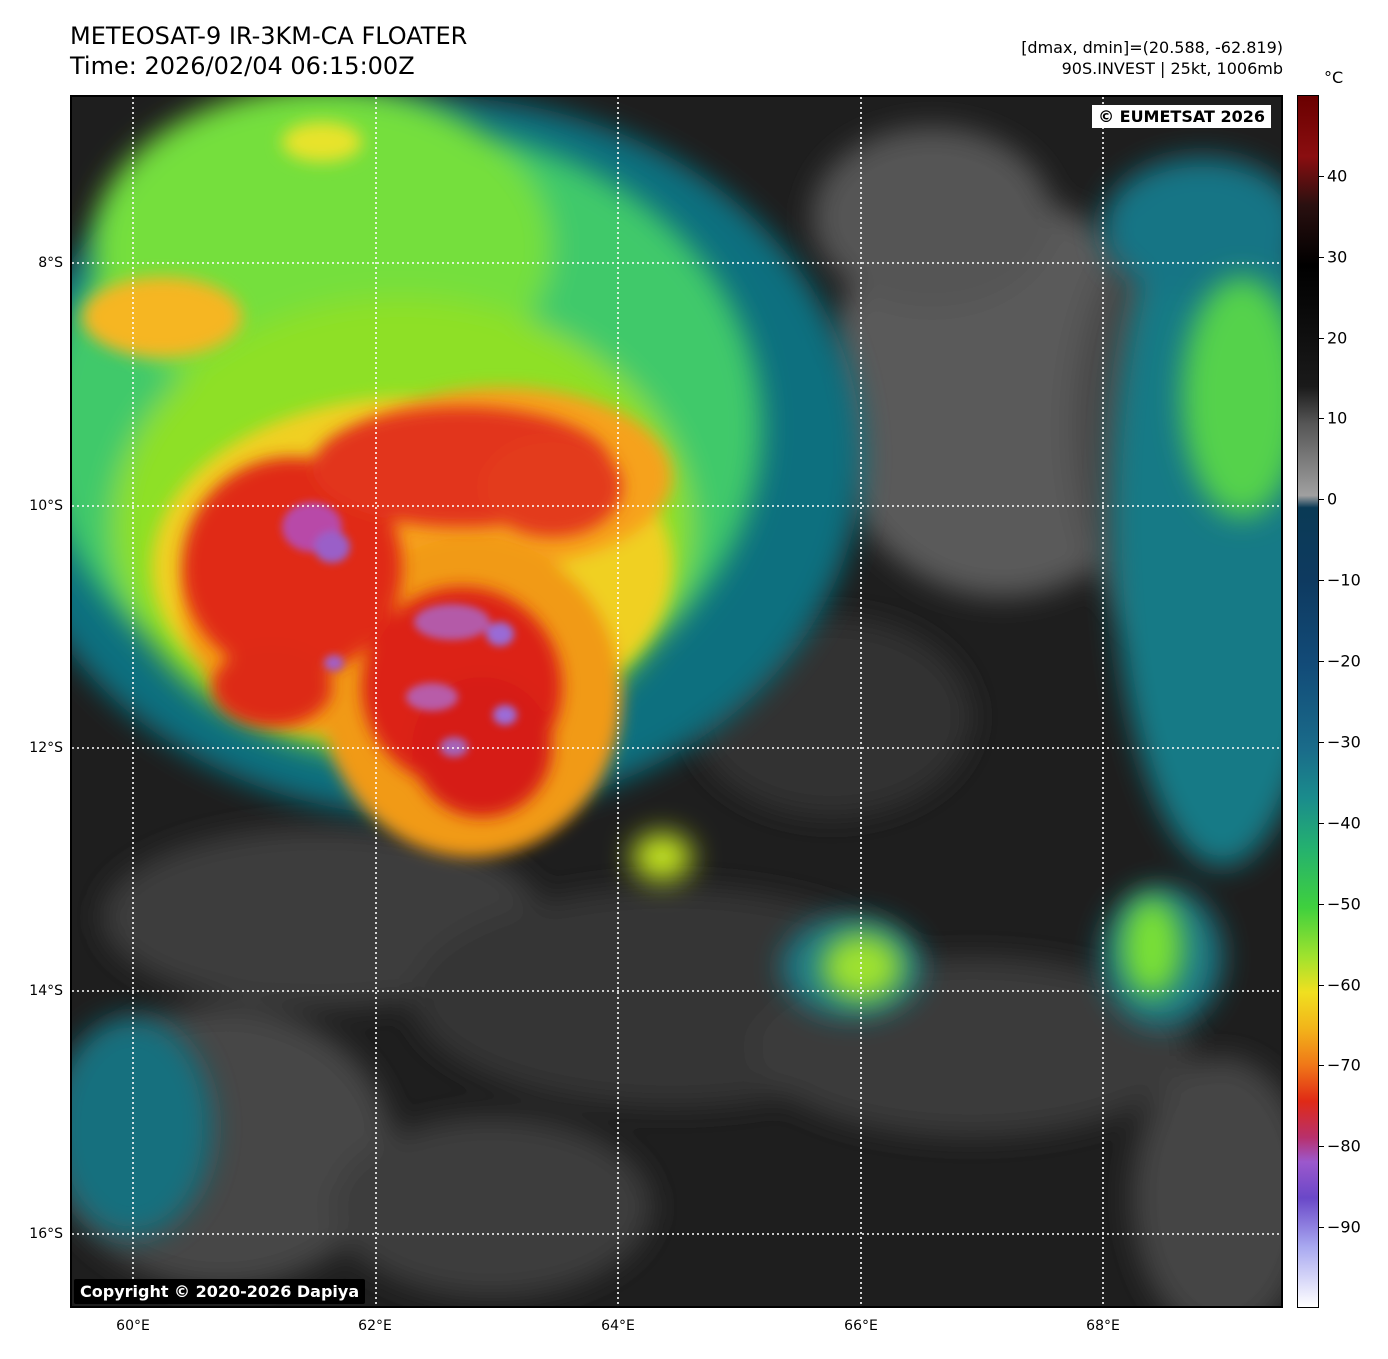 The image size is (1388, 1359). What do you see at coordinates (46, 1234) in the screenshot?
I see `lat-label-16s: 16°S` at bounding box center [46, 1234].